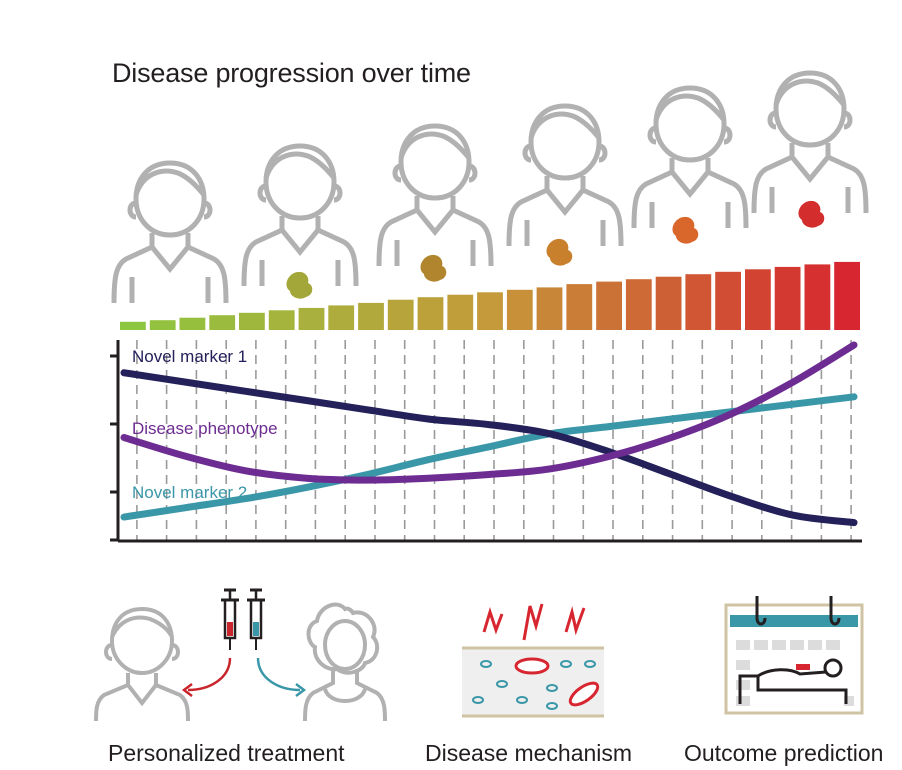 This screenshot has height=770, width=902. I want to click on label-novel-marker-1: Novel marker 1, so click(189, 356).